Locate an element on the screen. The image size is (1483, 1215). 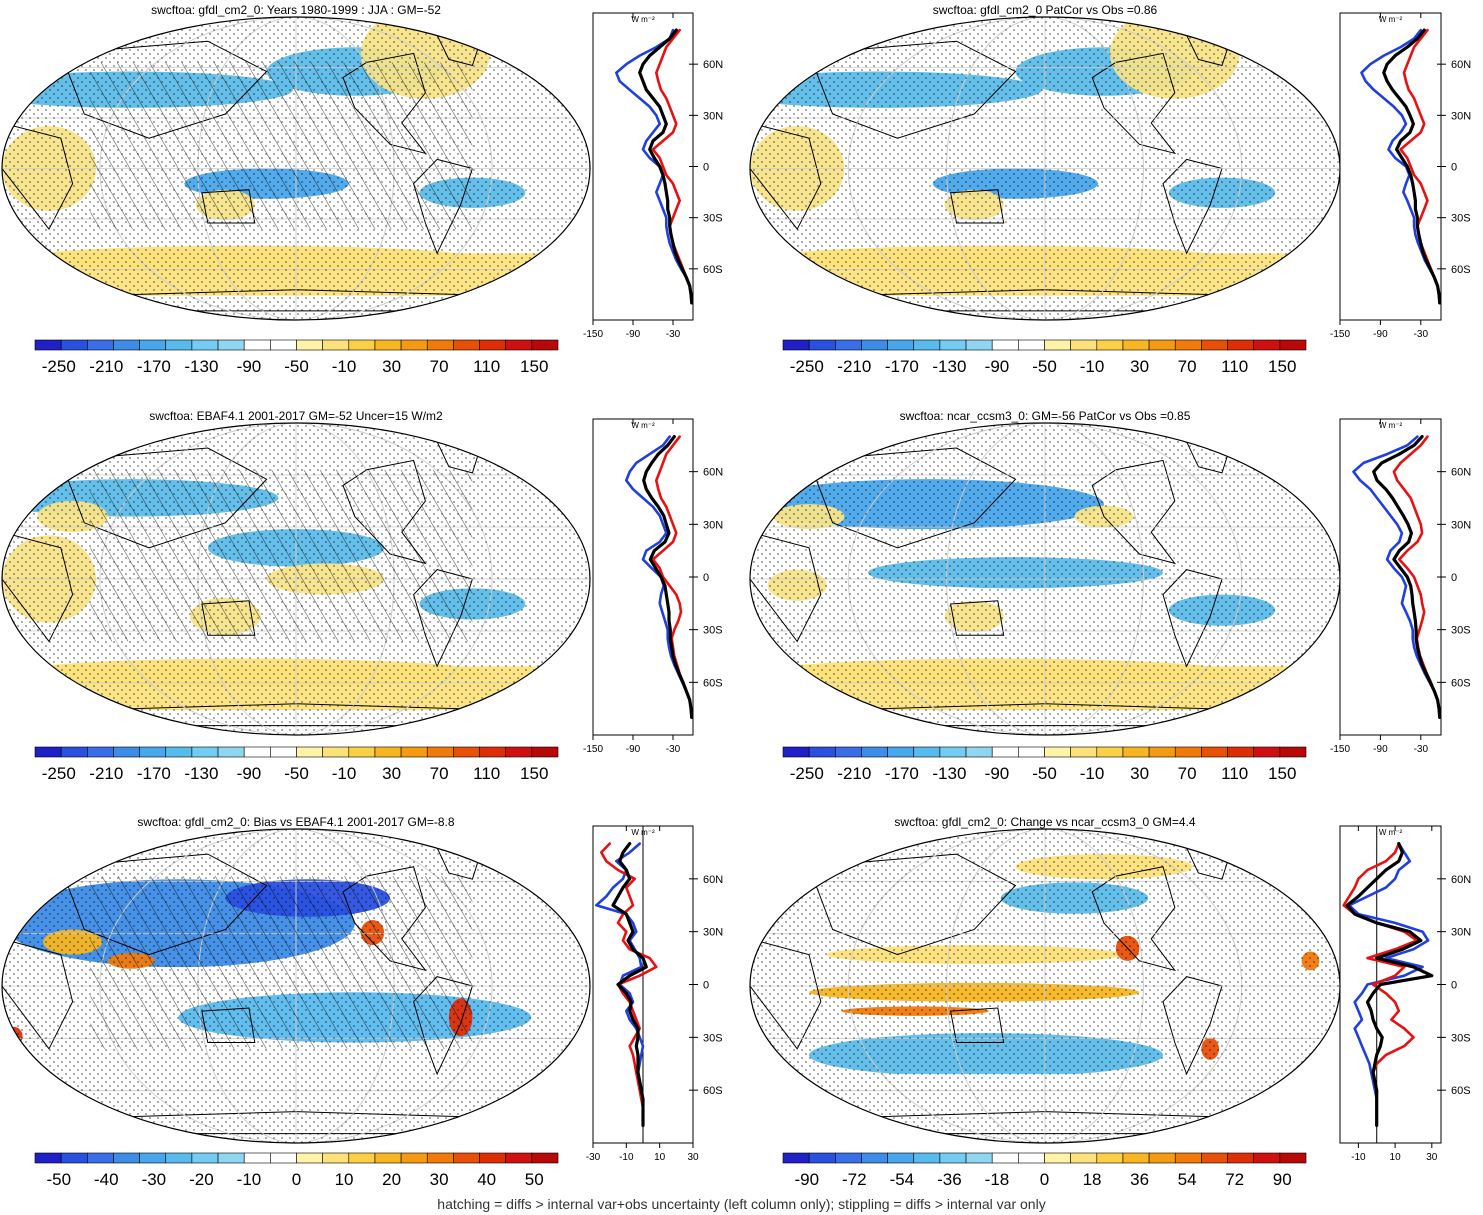
colorbar-label: -30 is located at coordinates (154, 1179).